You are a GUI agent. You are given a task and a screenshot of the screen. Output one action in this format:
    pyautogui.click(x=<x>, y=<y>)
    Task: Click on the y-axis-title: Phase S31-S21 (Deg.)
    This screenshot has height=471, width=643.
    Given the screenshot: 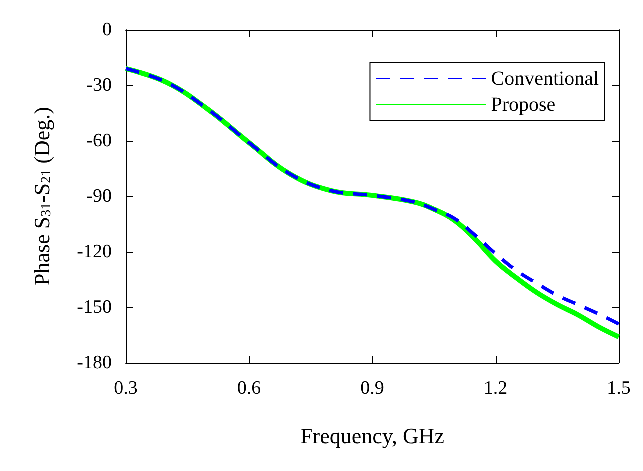 What is the action you would take?
    pyautogui.click(x=42, y=196)
    